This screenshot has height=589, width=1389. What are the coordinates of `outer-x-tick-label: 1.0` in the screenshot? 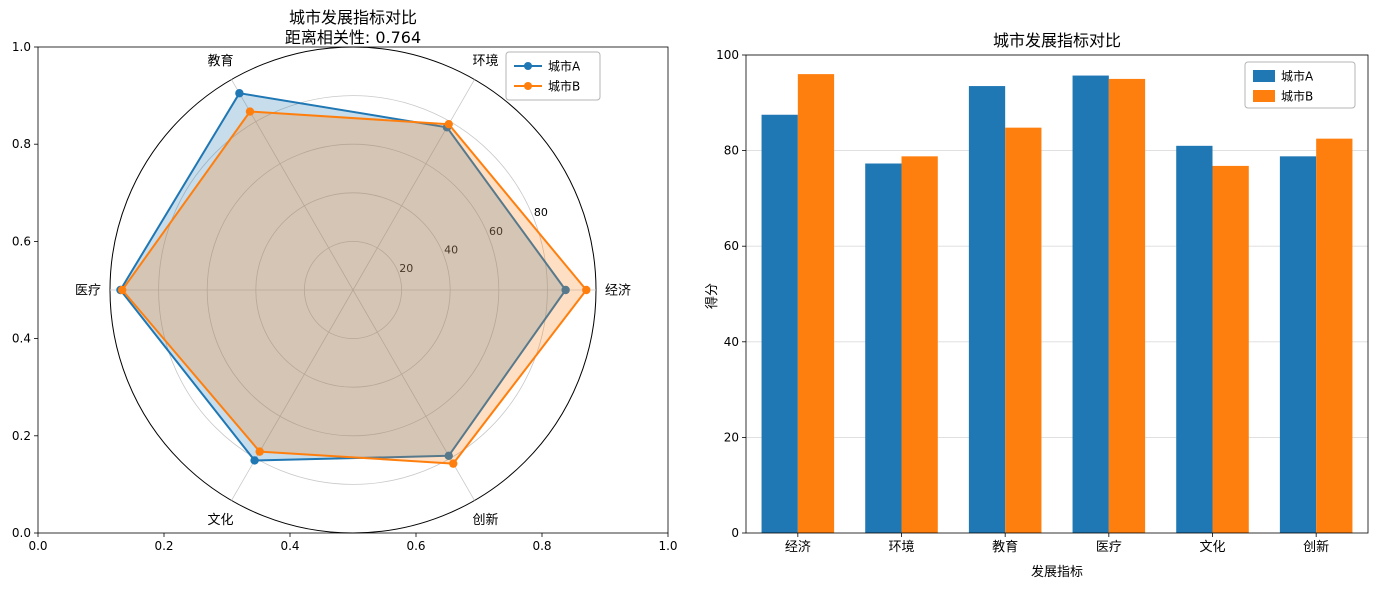 It's located at (667, 546).